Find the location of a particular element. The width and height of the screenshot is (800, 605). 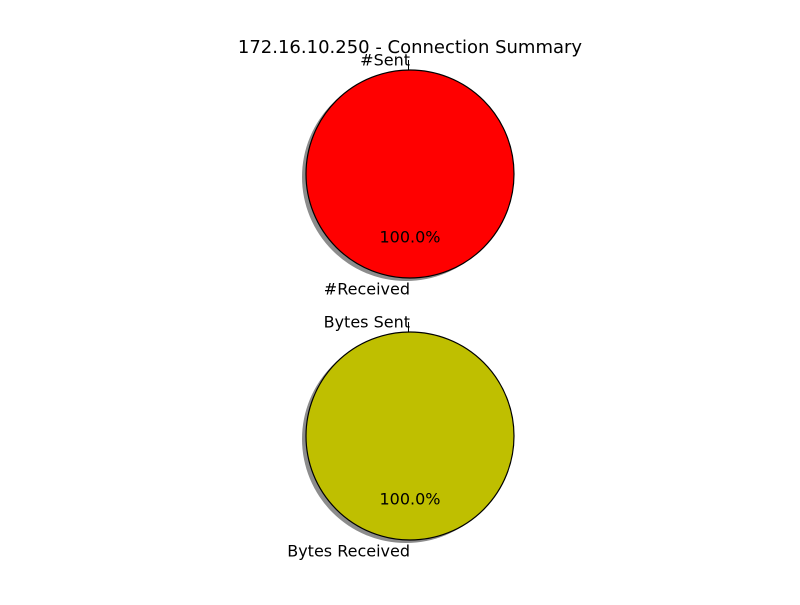

byte-count-slice-bytes-received is located at coordinates (410, 436).